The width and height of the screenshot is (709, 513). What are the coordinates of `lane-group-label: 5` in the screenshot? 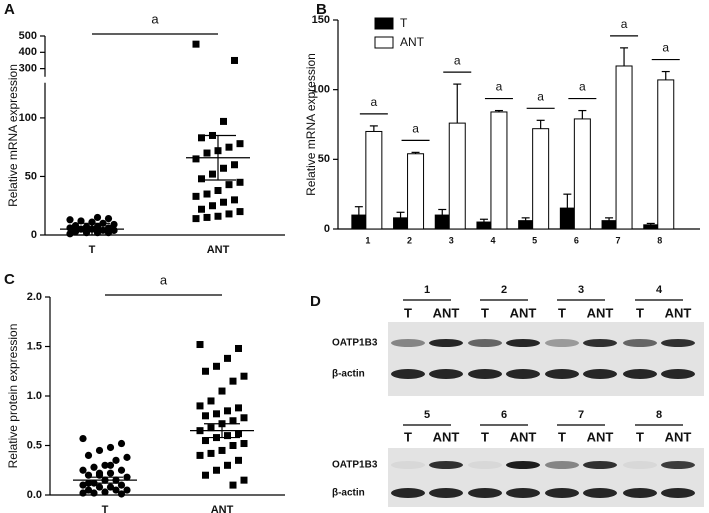 It's located at (427, 415).